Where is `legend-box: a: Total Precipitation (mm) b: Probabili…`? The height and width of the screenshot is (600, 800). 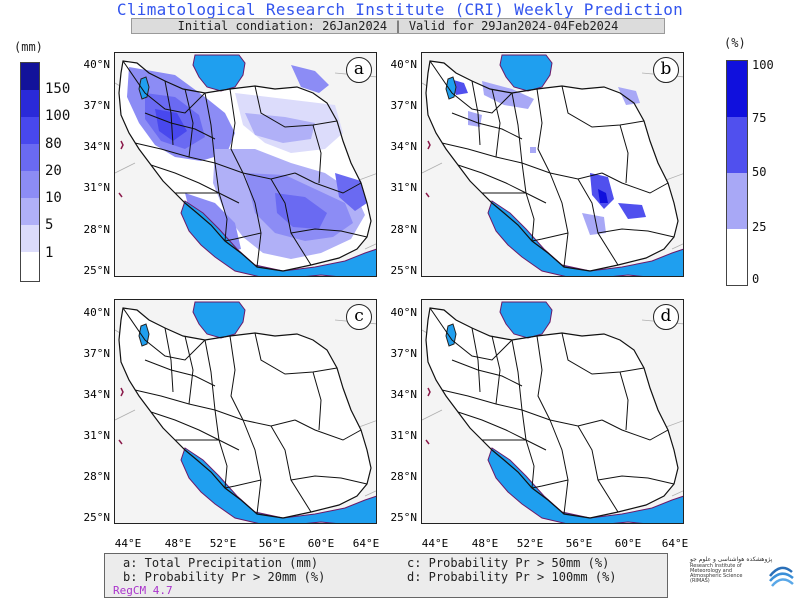
legend-box: a: Total Precipitation (mm) b: Probabili… is located at coordinates (386, 575).